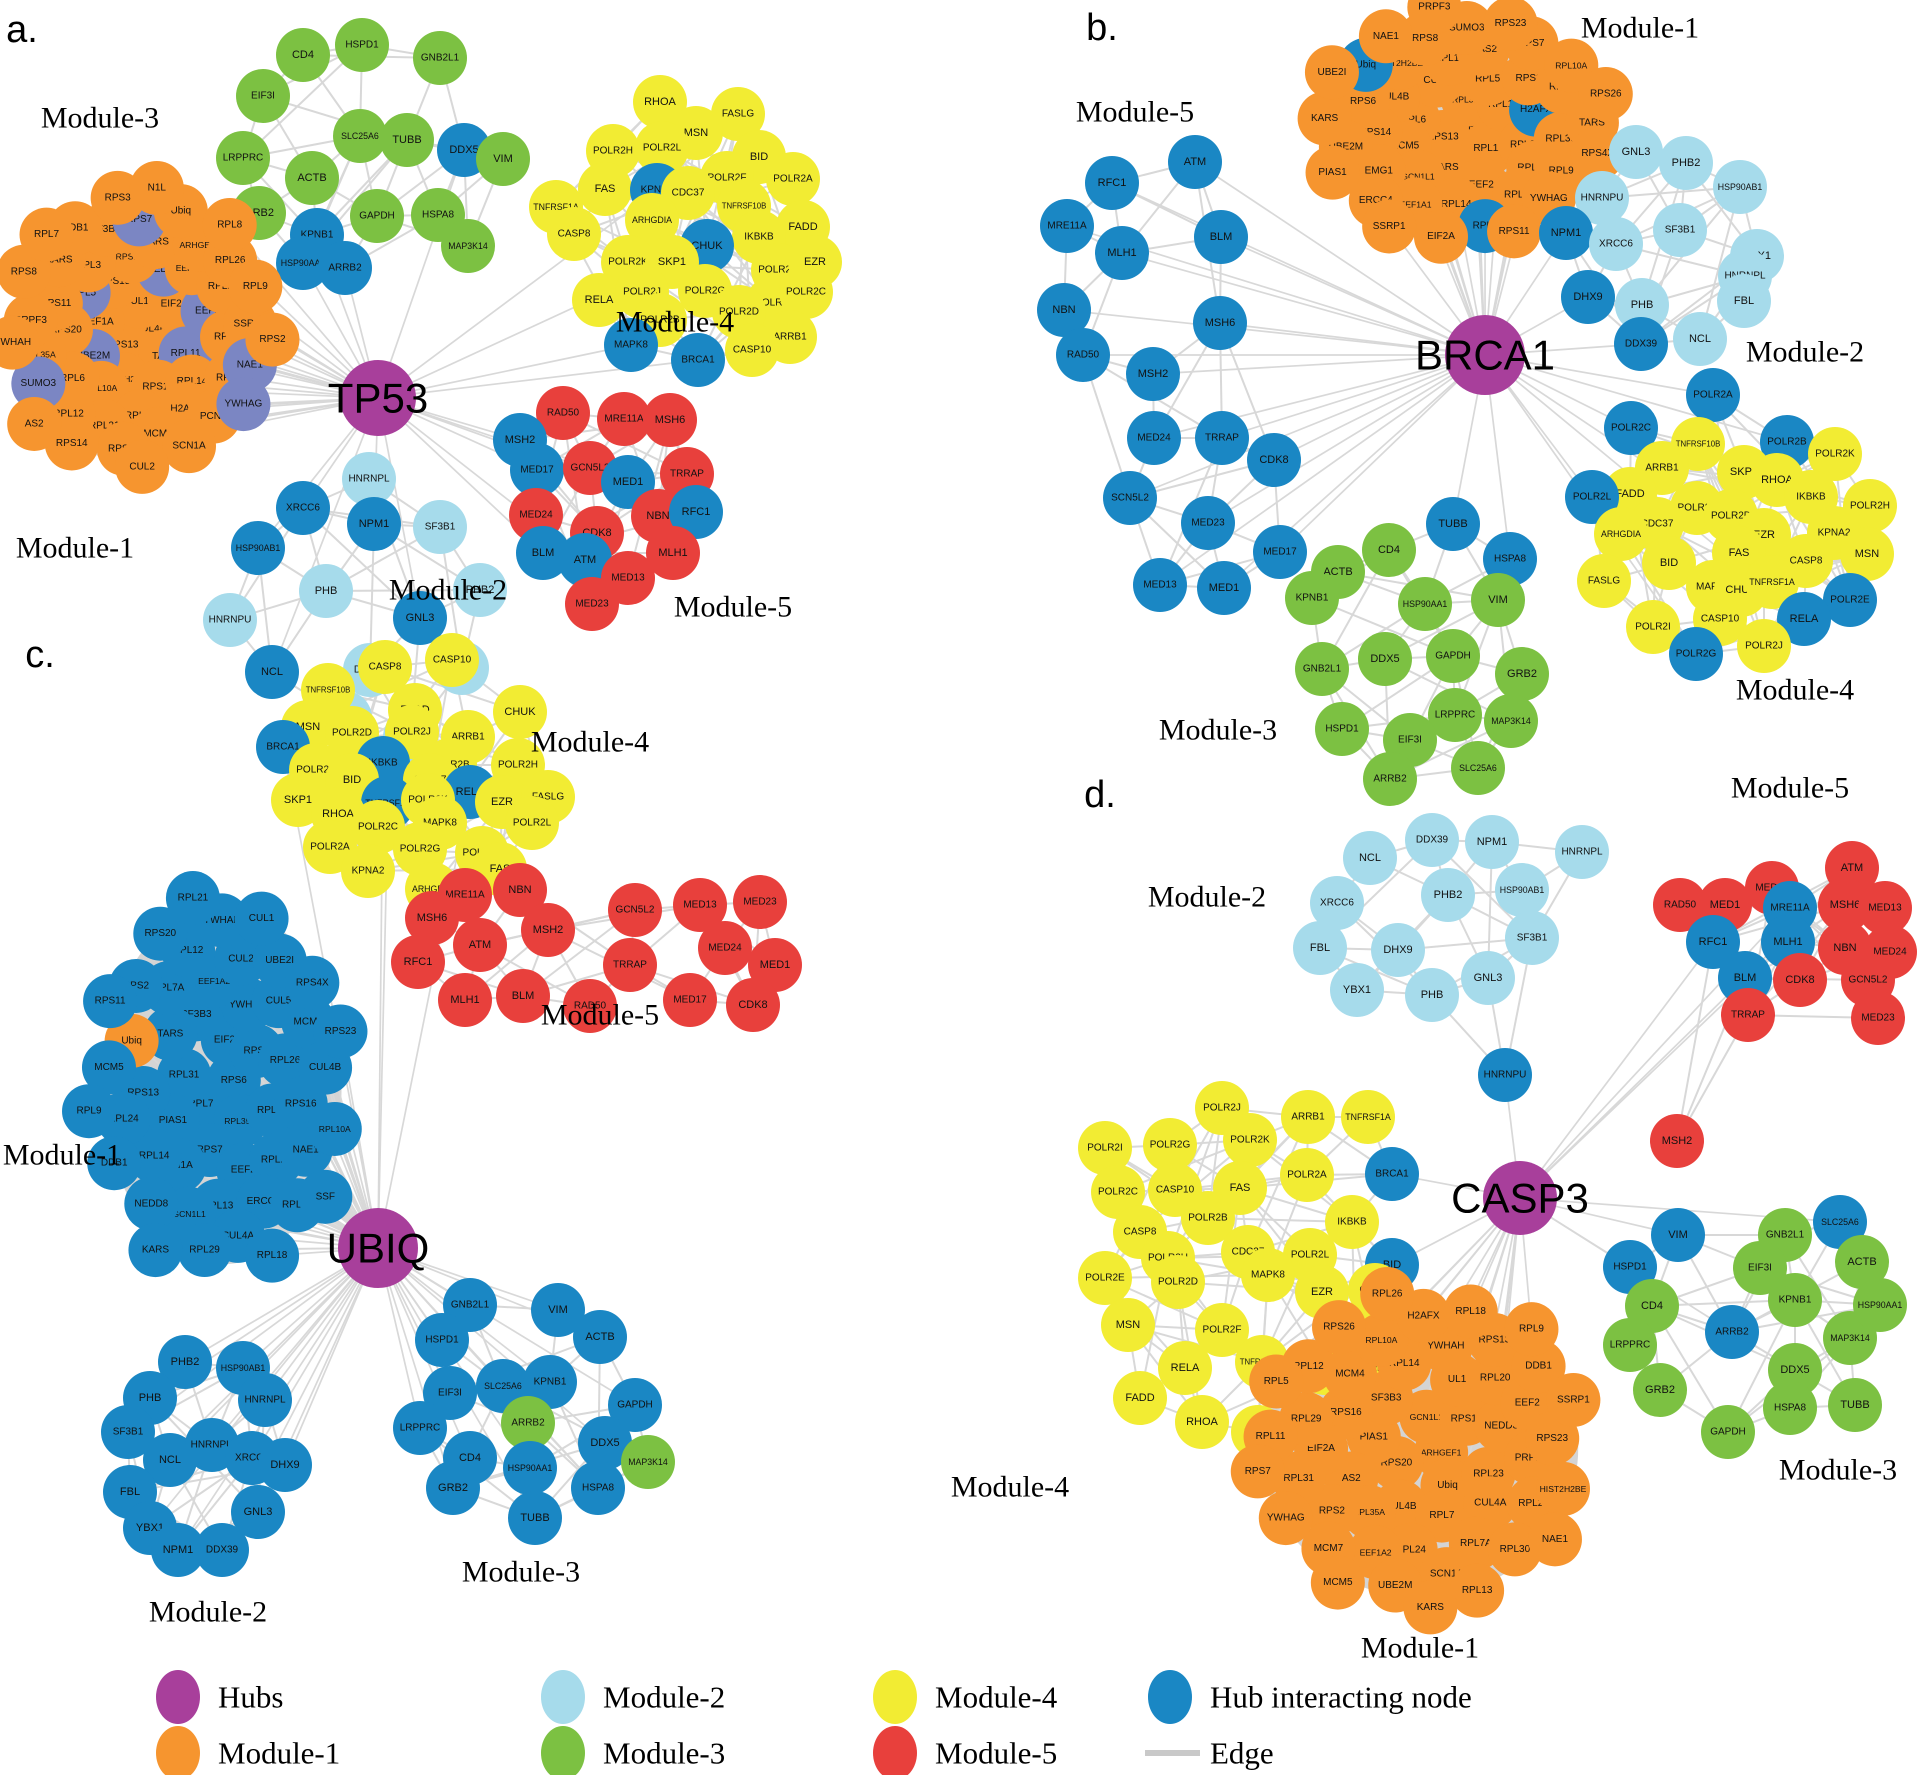  I want to click on hub-node-TP53, so click(378, 398).